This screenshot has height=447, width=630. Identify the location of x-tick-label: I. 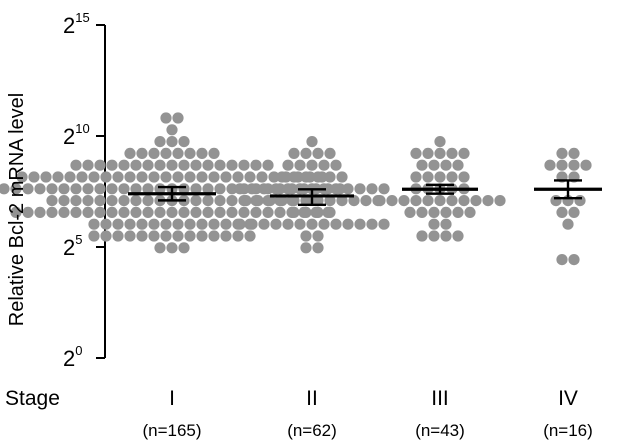
(172, 398).